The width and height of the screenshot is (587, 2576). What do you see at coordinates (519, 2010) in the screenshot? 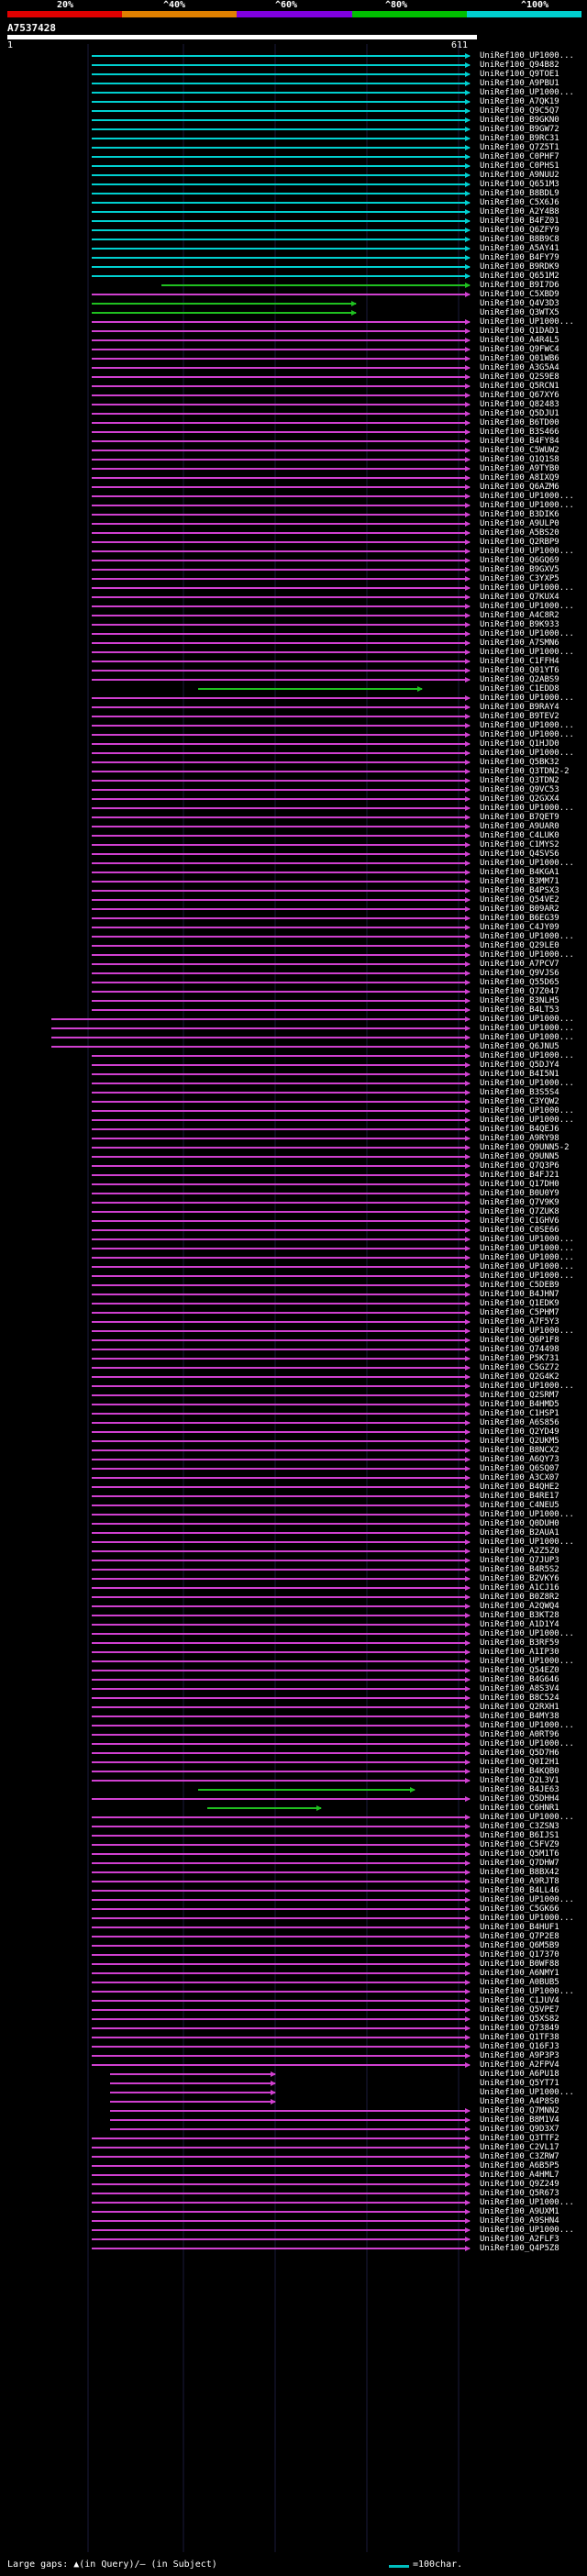
I see `hit-label: UniRef100_Q5VPE7` at bounding box center [519, 2010].